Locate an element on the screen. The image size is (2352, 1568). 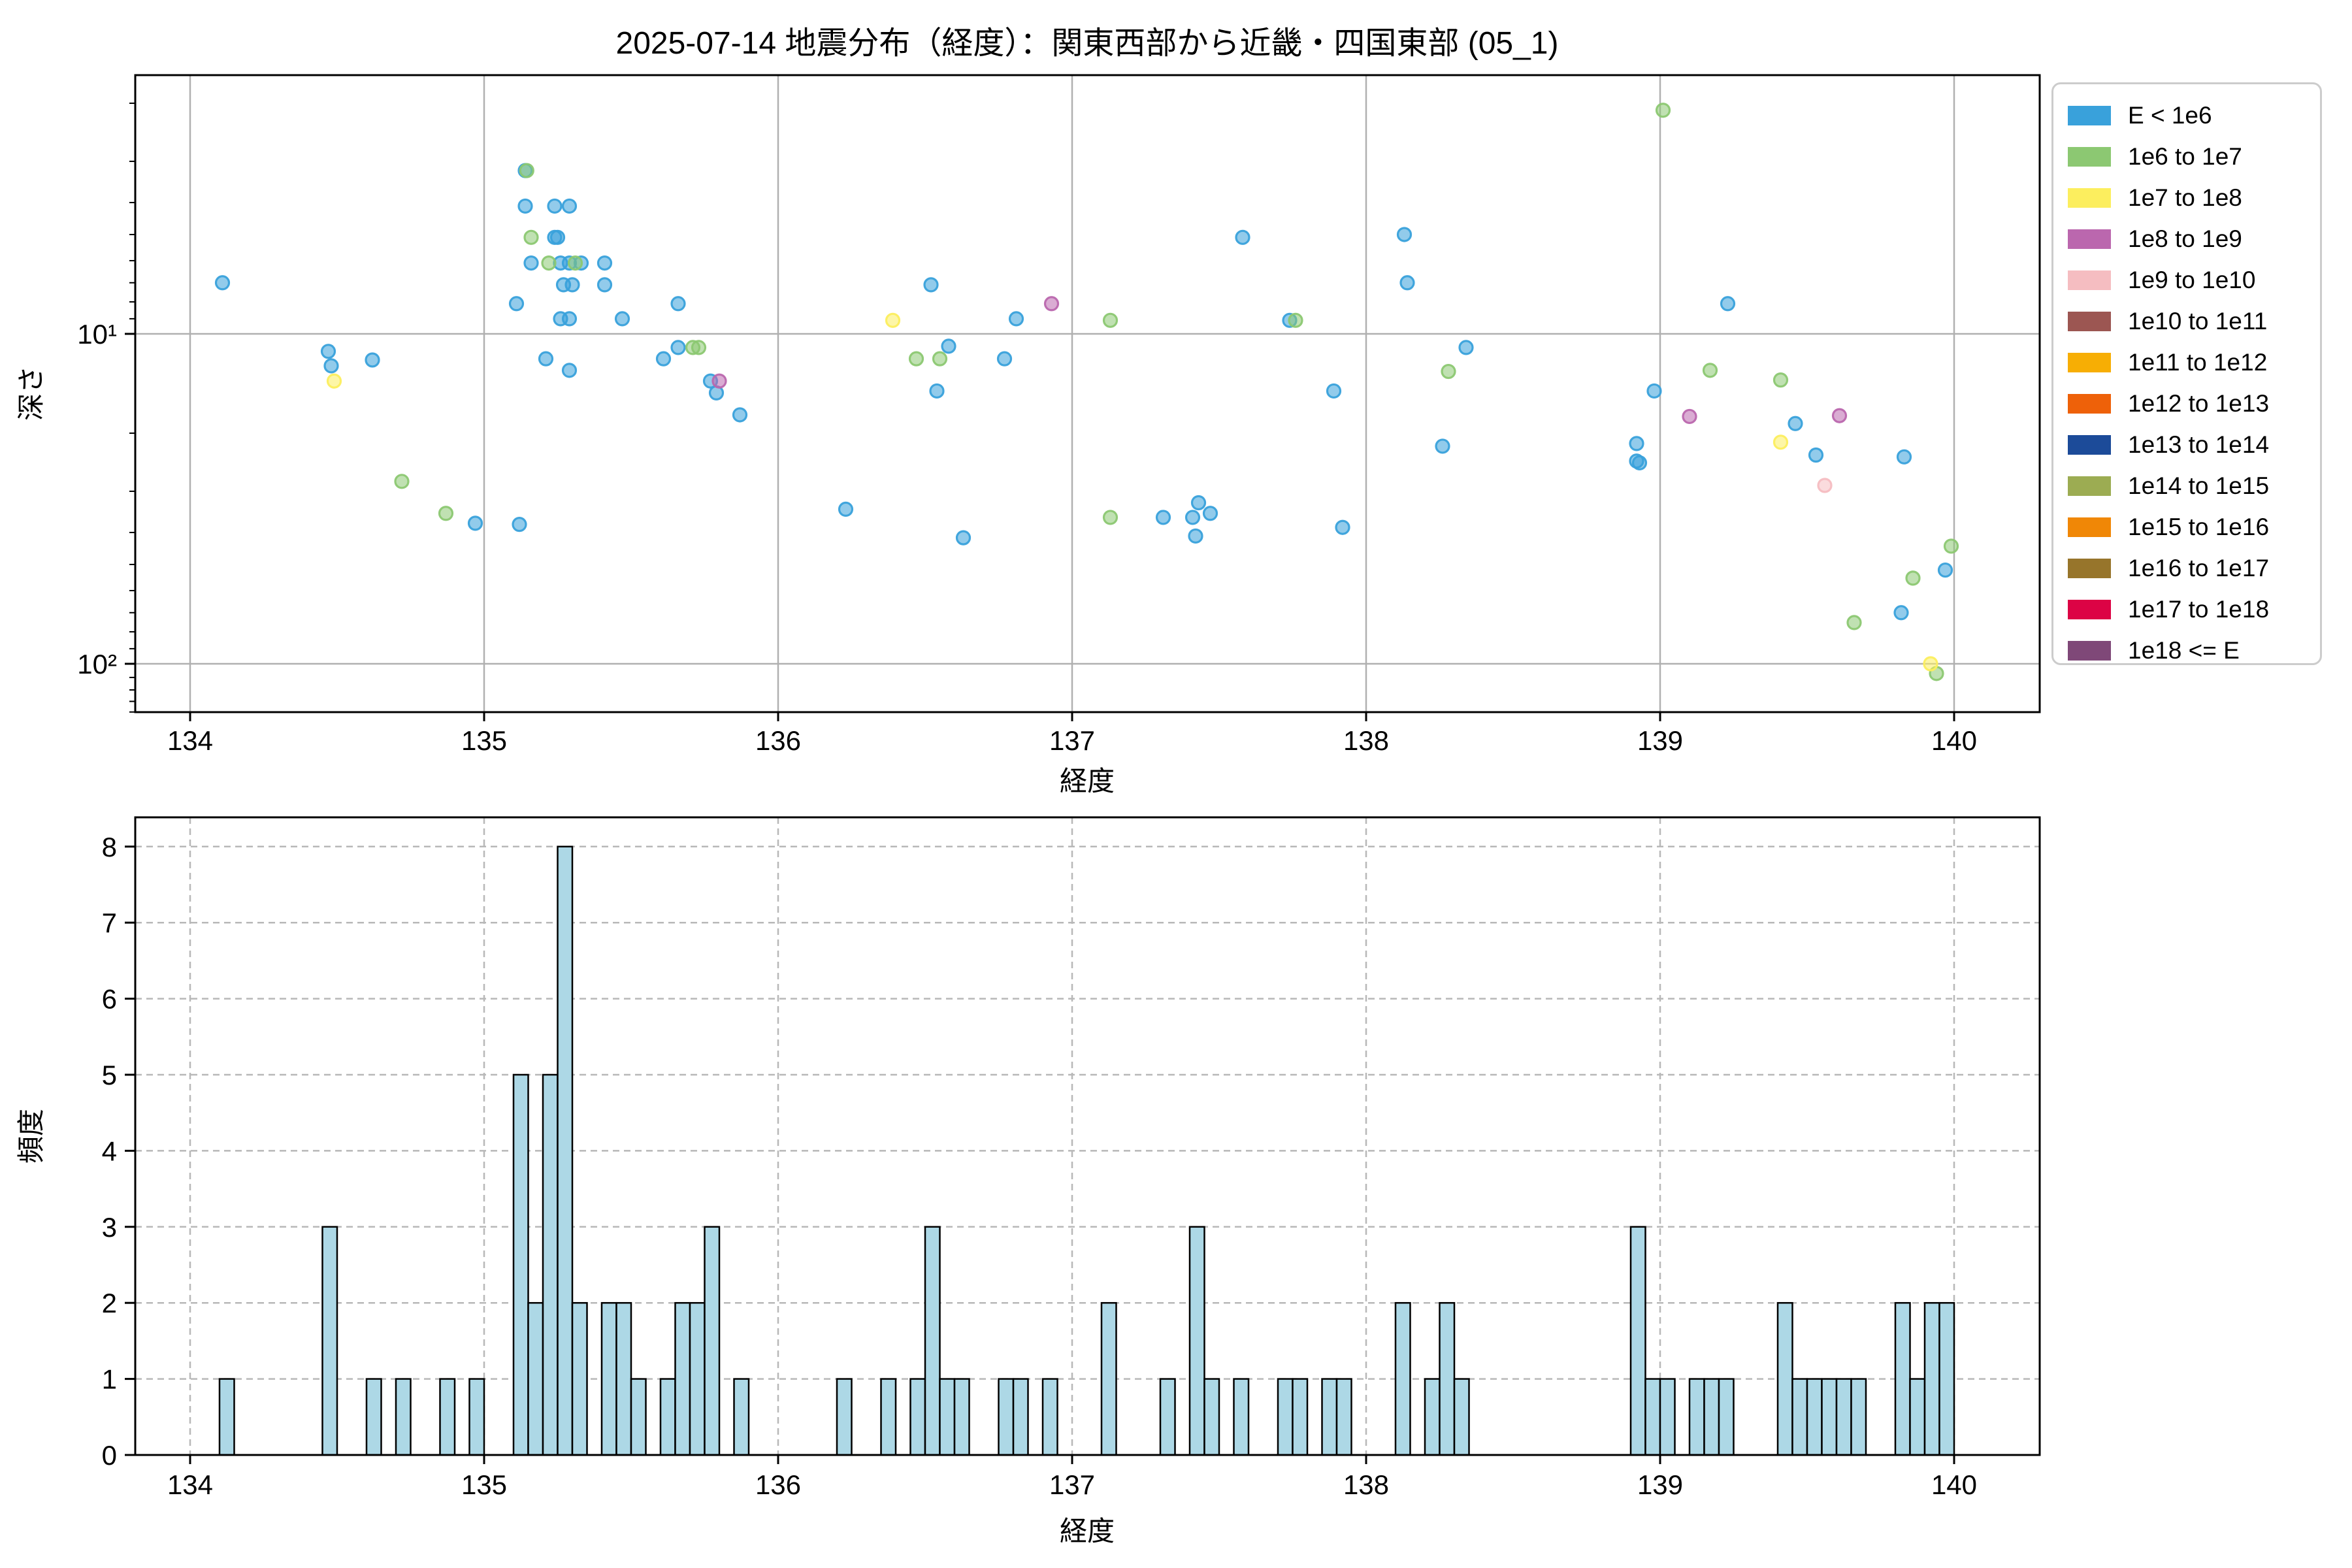
legend-item-label: 1e6 to 1e7 is located at coordinates (2185, 156).